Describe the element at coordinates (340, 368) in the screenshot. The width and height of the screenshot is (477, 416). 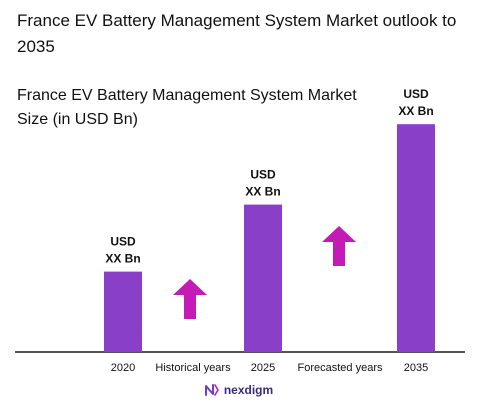
I see `period-label: Forecasted years` at that location.